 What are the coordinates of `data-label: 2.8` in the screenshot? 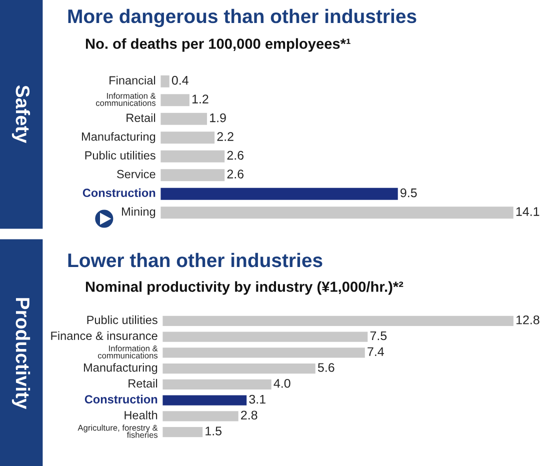 It's located at (249, 415).